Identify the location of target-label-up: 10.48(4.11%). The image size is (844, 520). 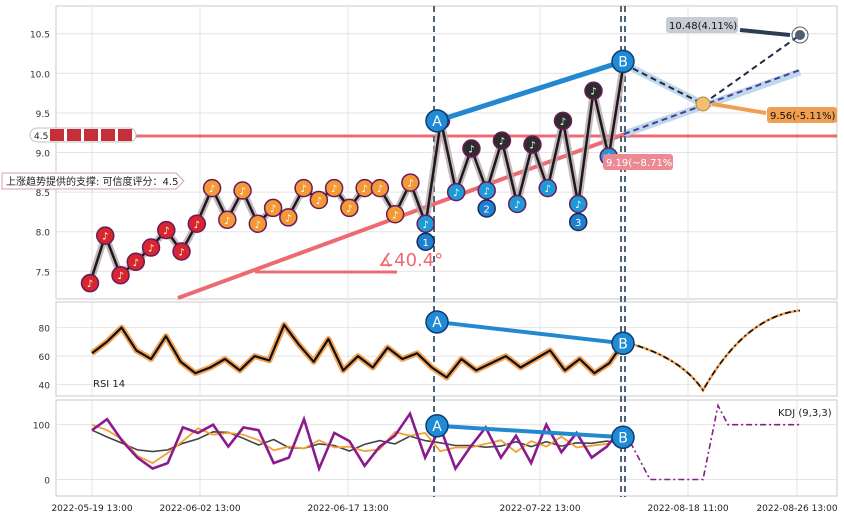
(737, 30).